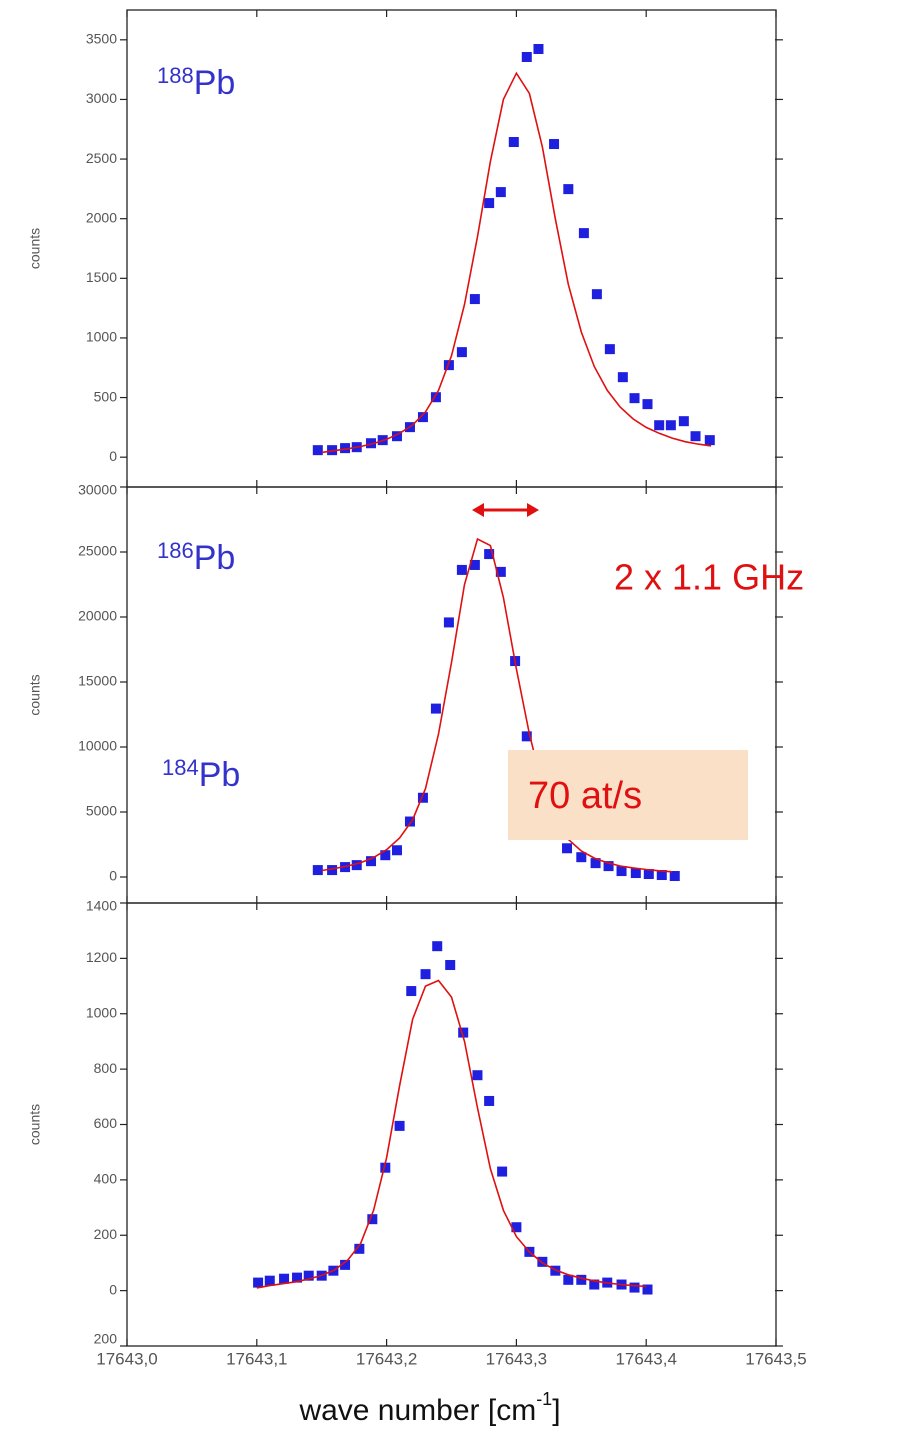  I want to click on x-tick-label: 17643,5, so click(775, 1358).